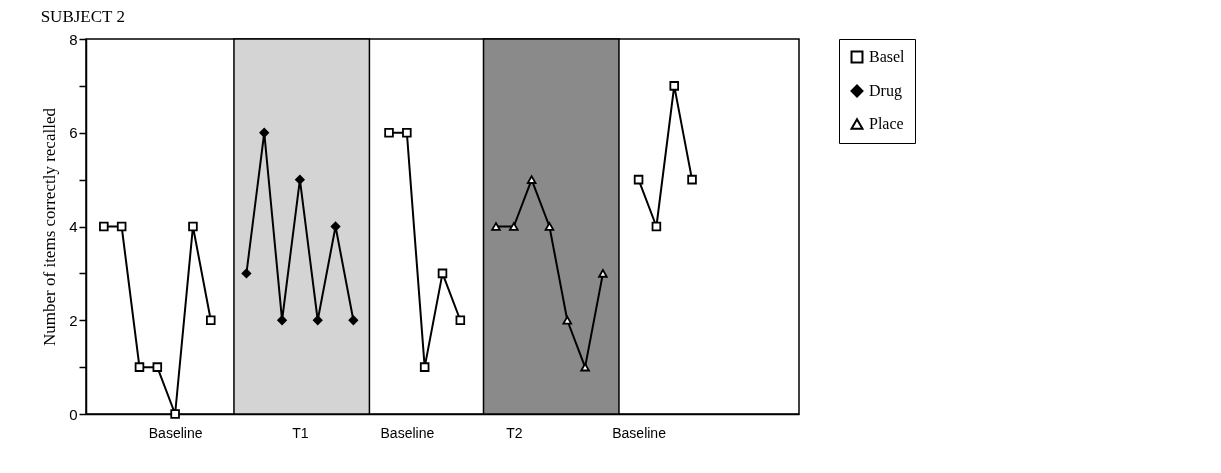 This screenshot has width=1221, height=473. Describe the element at coordinates (73, 320) in the screenshot. I see `y-tick-label: 2` at that location.